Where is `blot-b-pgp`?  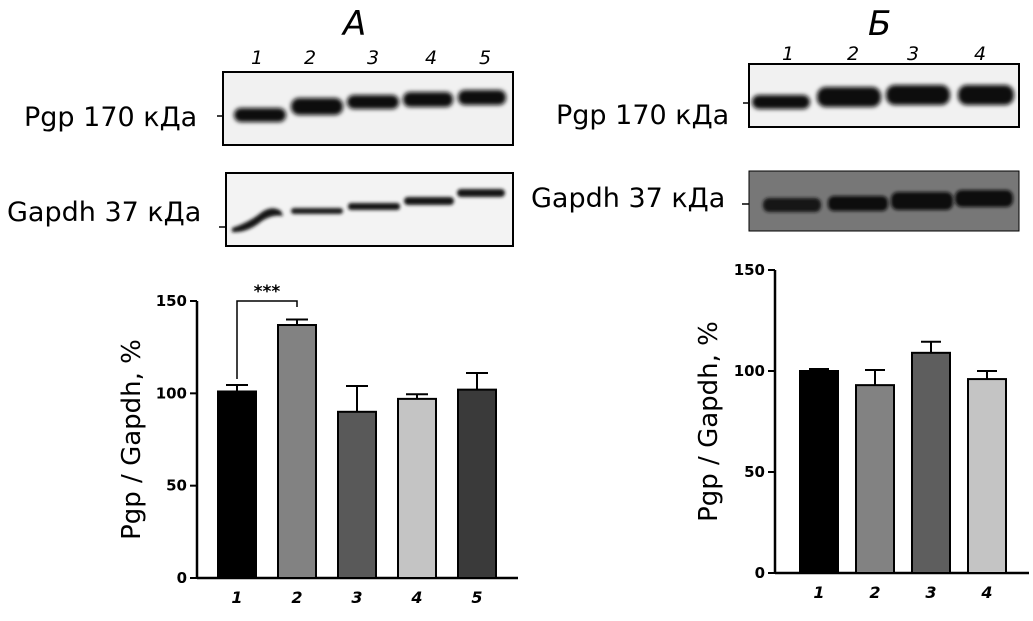 blot-b-pgp is located at coordinates (881, 95).